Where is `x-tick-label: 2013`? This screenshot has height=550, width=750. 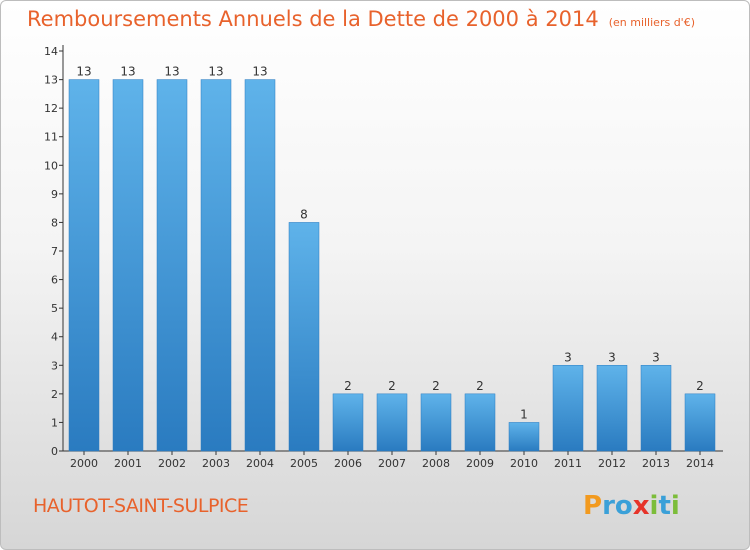 x-tick-label: 2013 is located at coordinates (656, 463).